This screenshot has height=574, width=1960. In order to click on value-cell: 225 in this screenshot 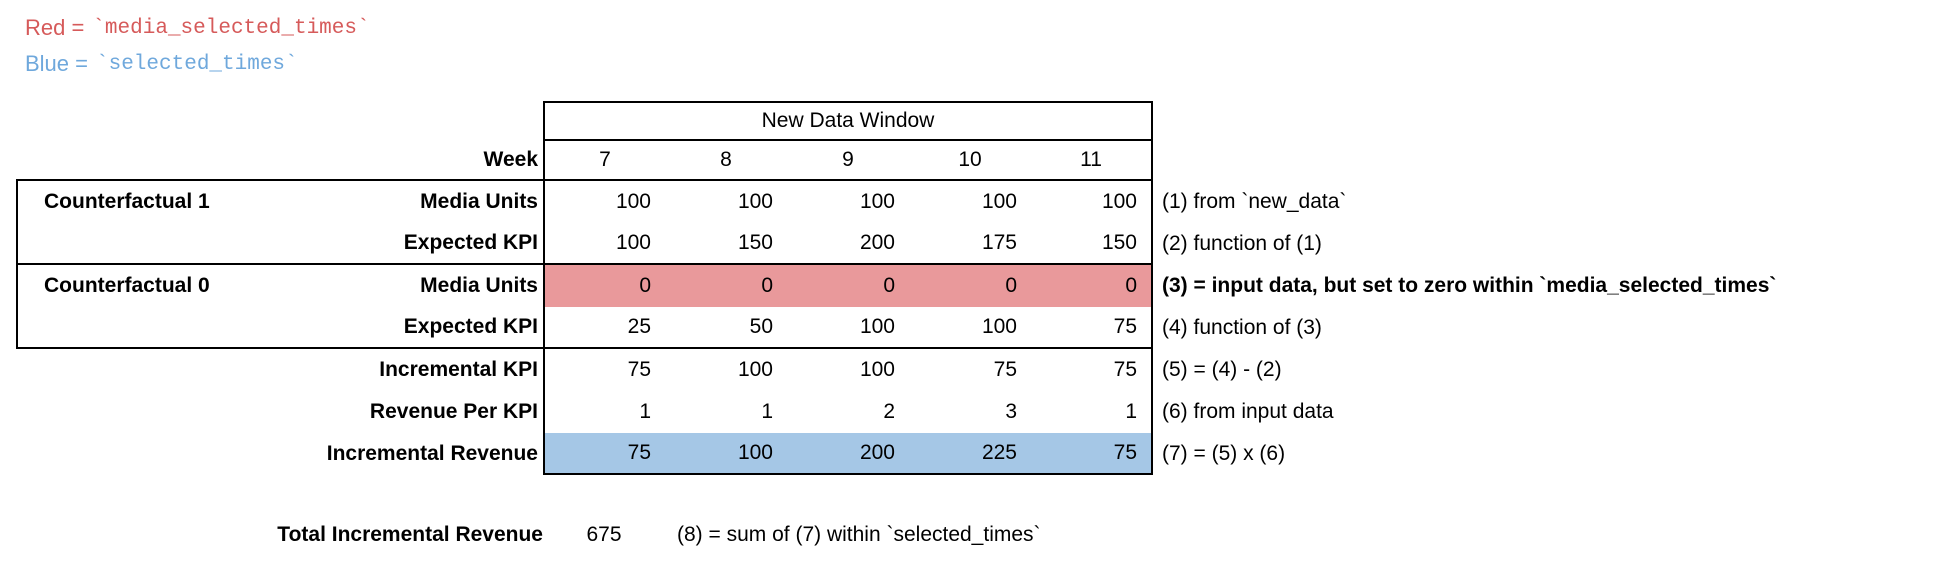, I will do `click(970, 454)`.